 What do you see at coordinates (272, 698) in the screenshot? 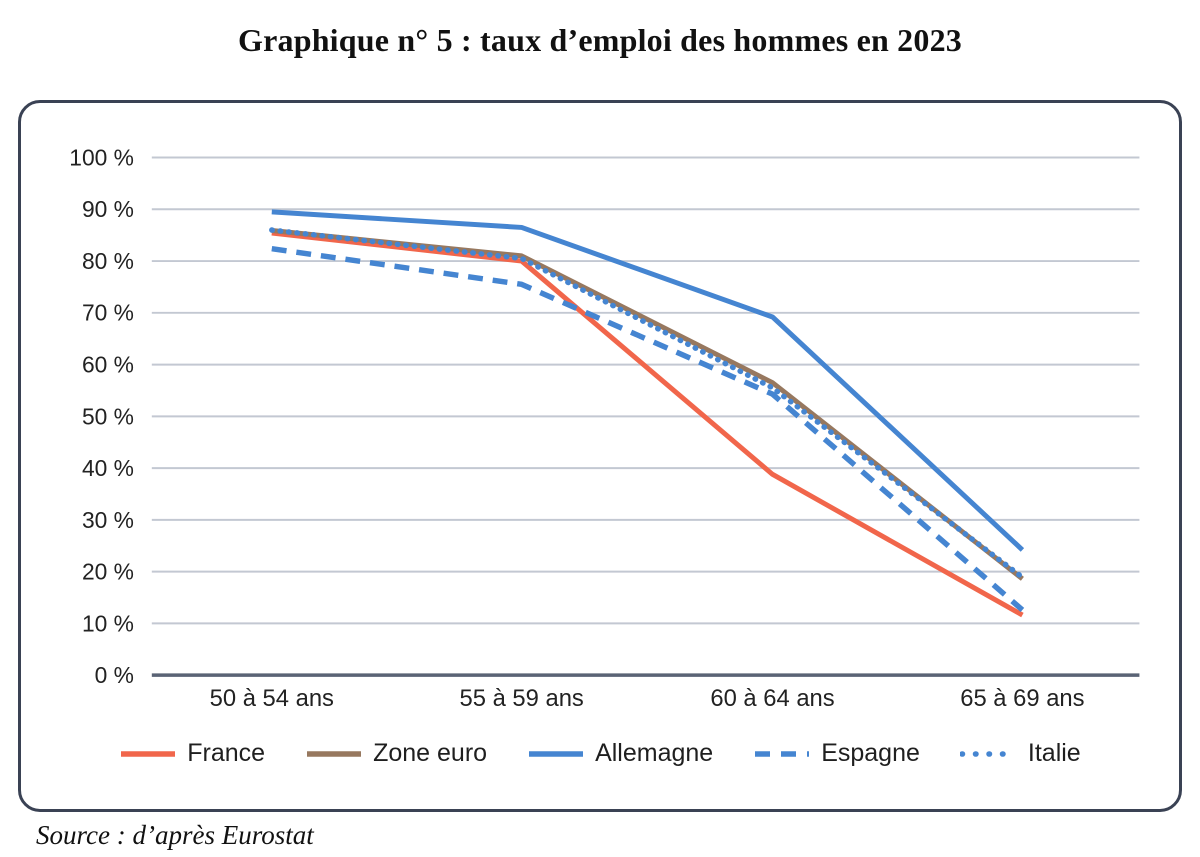
I see `x-tick-label: 50 à 54 ans` at bounding box center [272, 698].